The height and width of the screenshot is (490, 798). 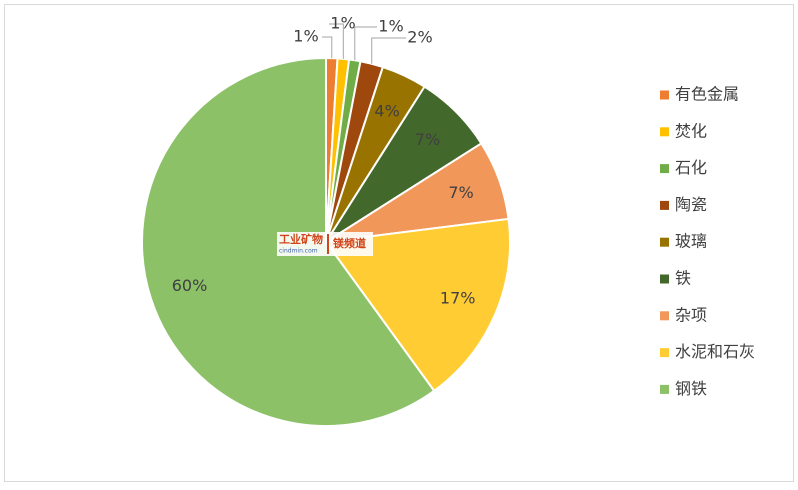 I want to click on legend-label: 钢铁, so click(x=691, y=388).